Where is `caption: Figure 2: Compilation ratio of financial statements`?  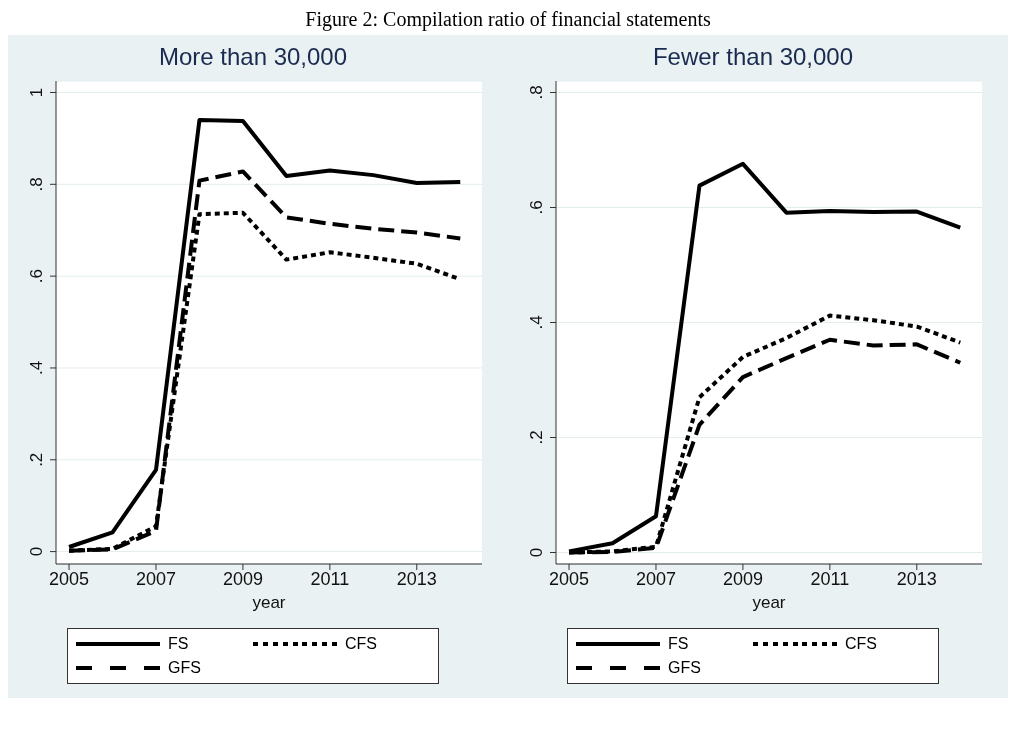
caption: Figure 2: Compilation ratio of financial statements is located at coordinates (508, 19).